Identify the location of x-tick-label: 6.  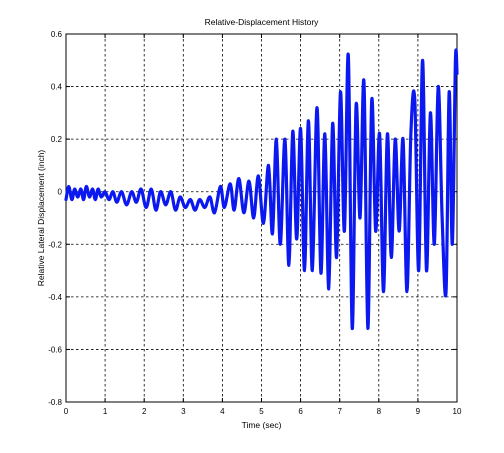
(300, 411).